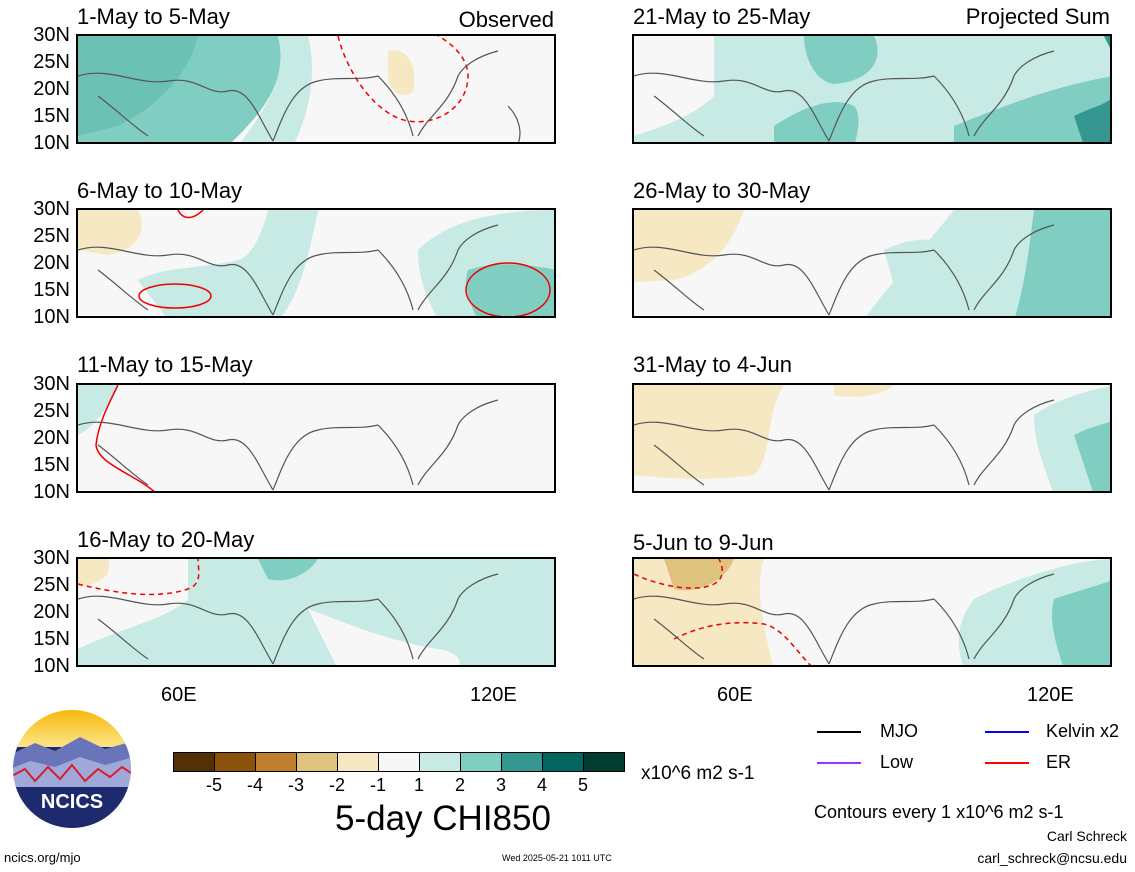  I want to click on mjo-line-swatch, so click(839, 732).